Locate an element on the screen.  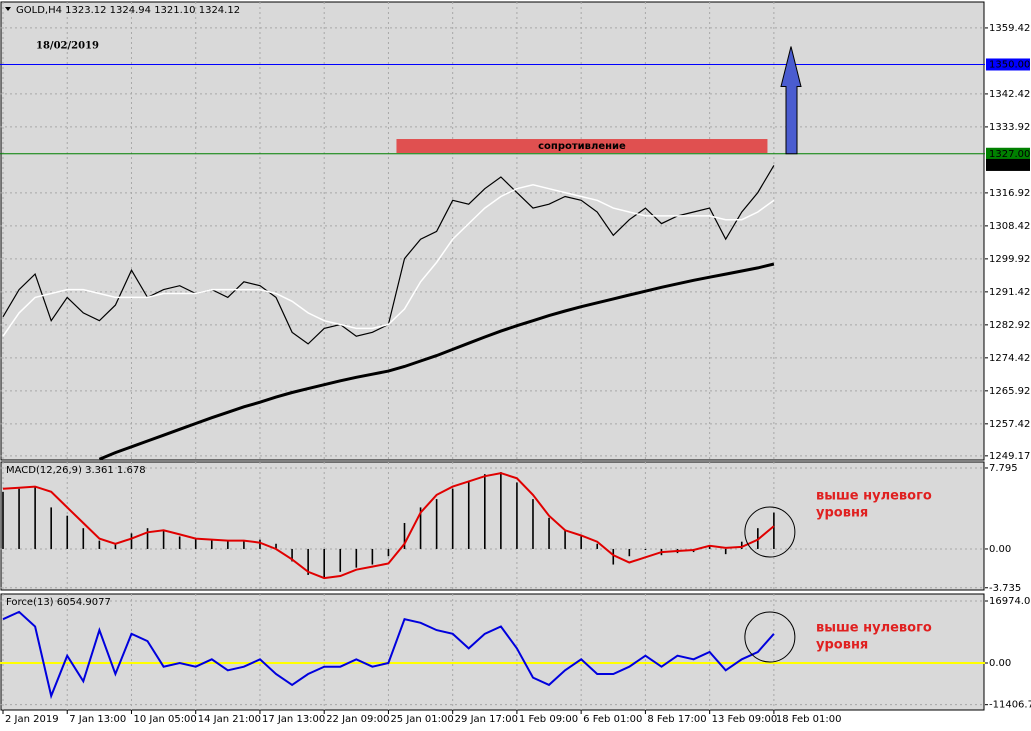
level-label: 1327.00 is located at coordinates (1009, 154).